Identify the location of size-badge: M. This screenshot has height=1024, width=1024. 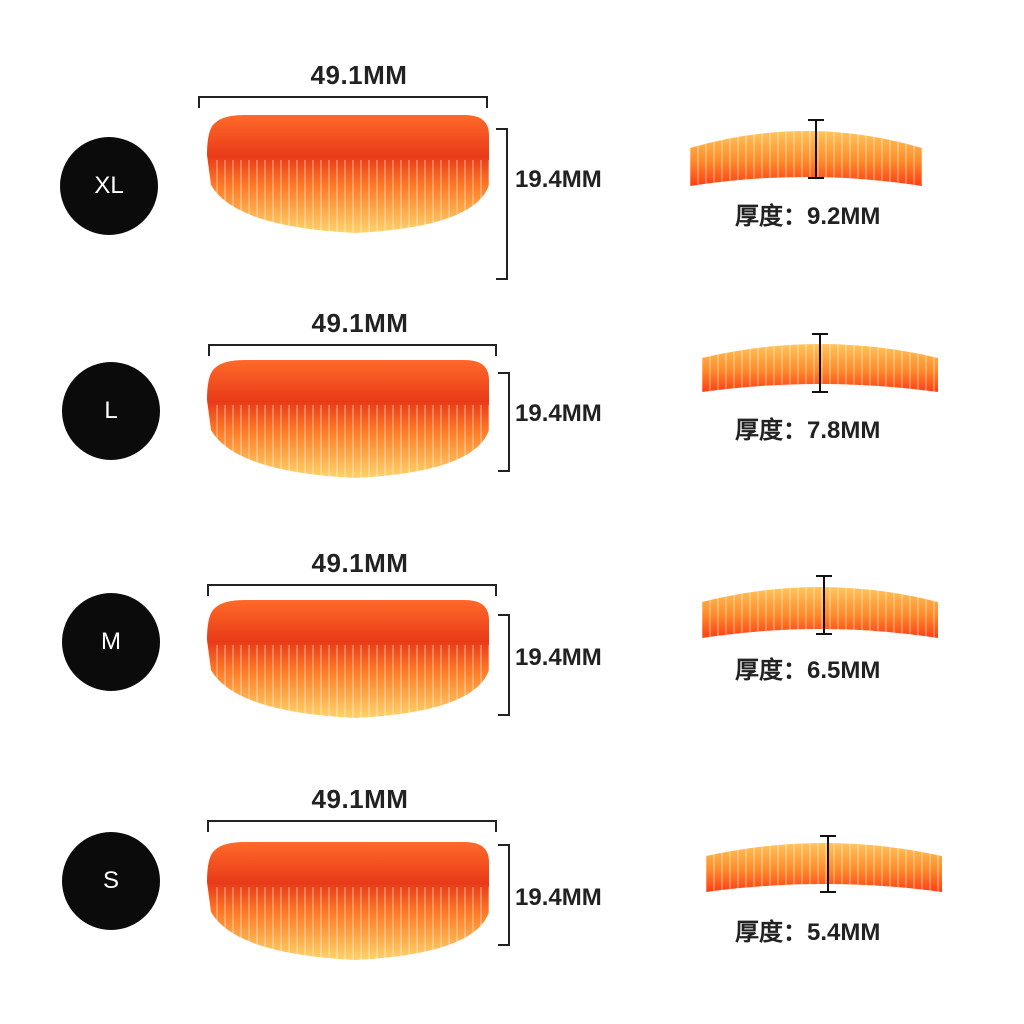
(111, 642).